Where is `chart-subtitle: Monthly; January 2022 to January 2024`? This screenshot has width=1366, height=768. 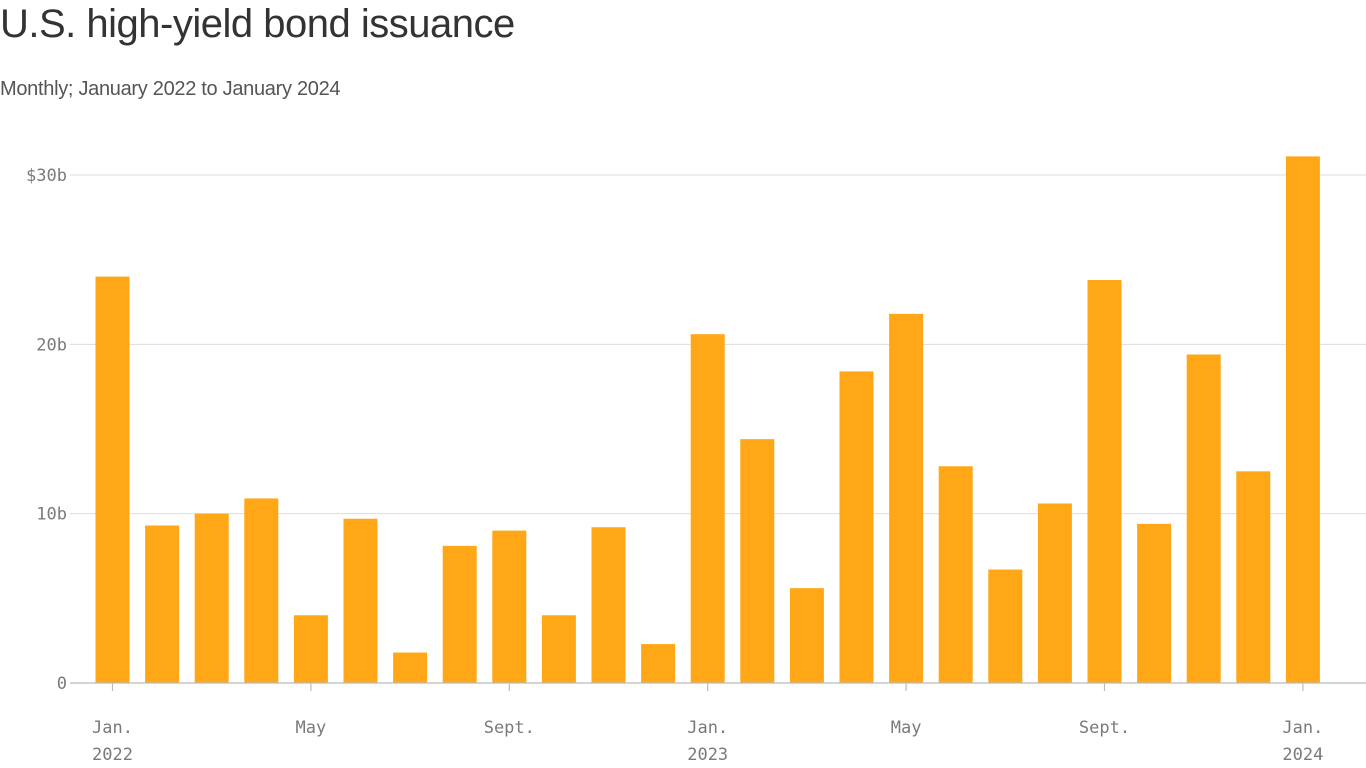
chart-subtitle: Monthly; January 2022 to January 2024 is located at coordinates (170, 89).